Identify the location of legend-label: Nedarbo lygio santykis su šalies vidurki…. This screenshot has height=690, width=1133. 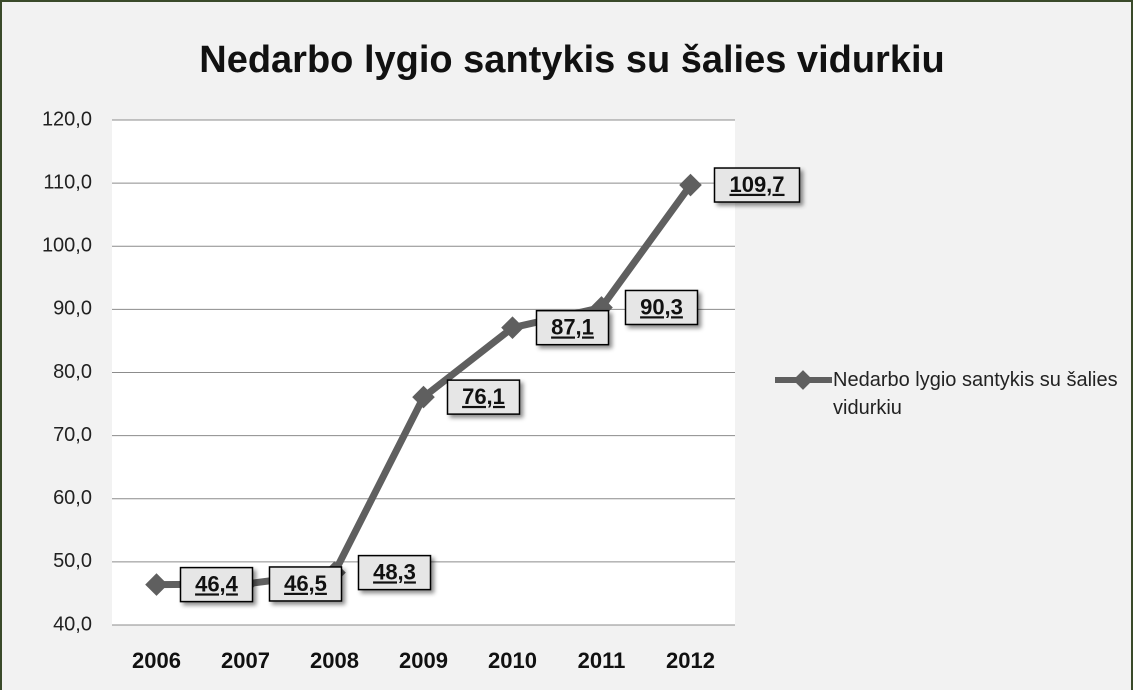
(975, 394).